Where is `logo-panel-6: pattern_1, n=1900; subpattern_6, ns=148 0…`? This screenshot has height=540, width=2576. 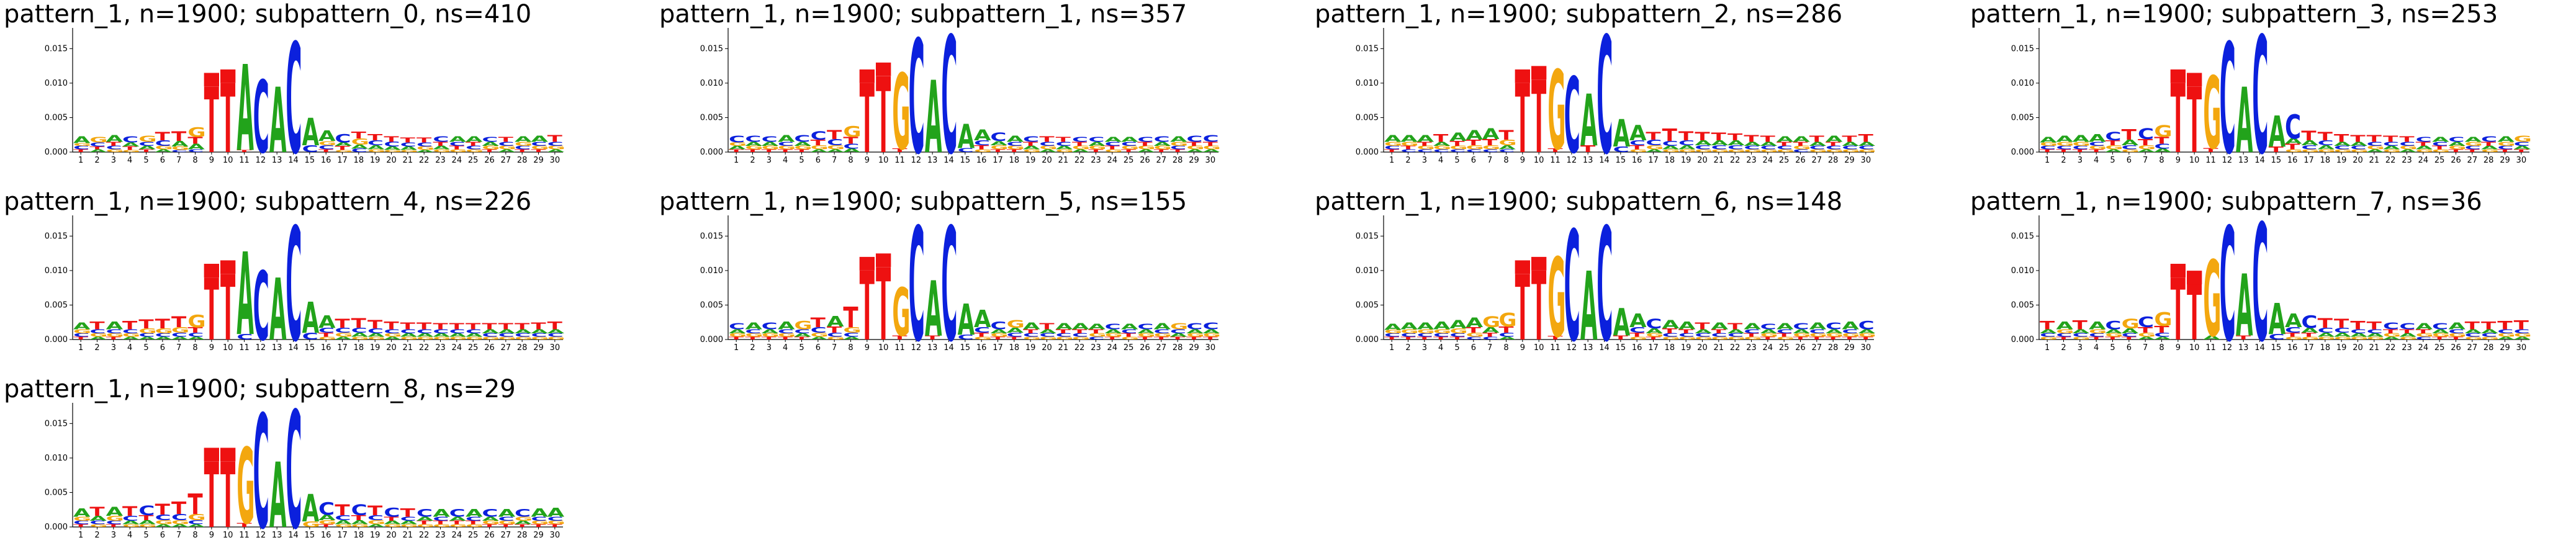
logo-panel-6: pattern_1, n=1900; subpattern_6, ns=148 0… is located at coordinates (1595, 282).